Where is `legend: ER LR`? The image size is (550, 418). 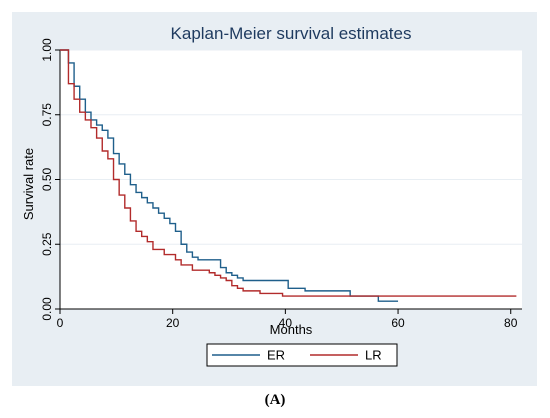 legend: ER LR is located at coordinates (302, 355).